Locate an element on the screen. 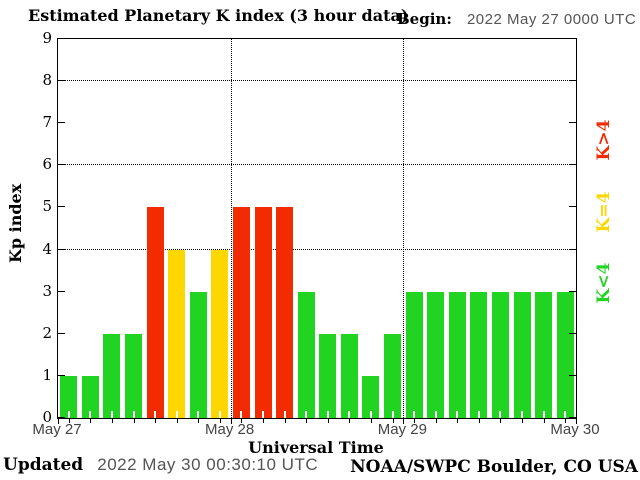 Image resolution: width=640 pixels, height=480 pixels. legend-label-k-lt-4: K<4 is located at coordinates (604, 283).